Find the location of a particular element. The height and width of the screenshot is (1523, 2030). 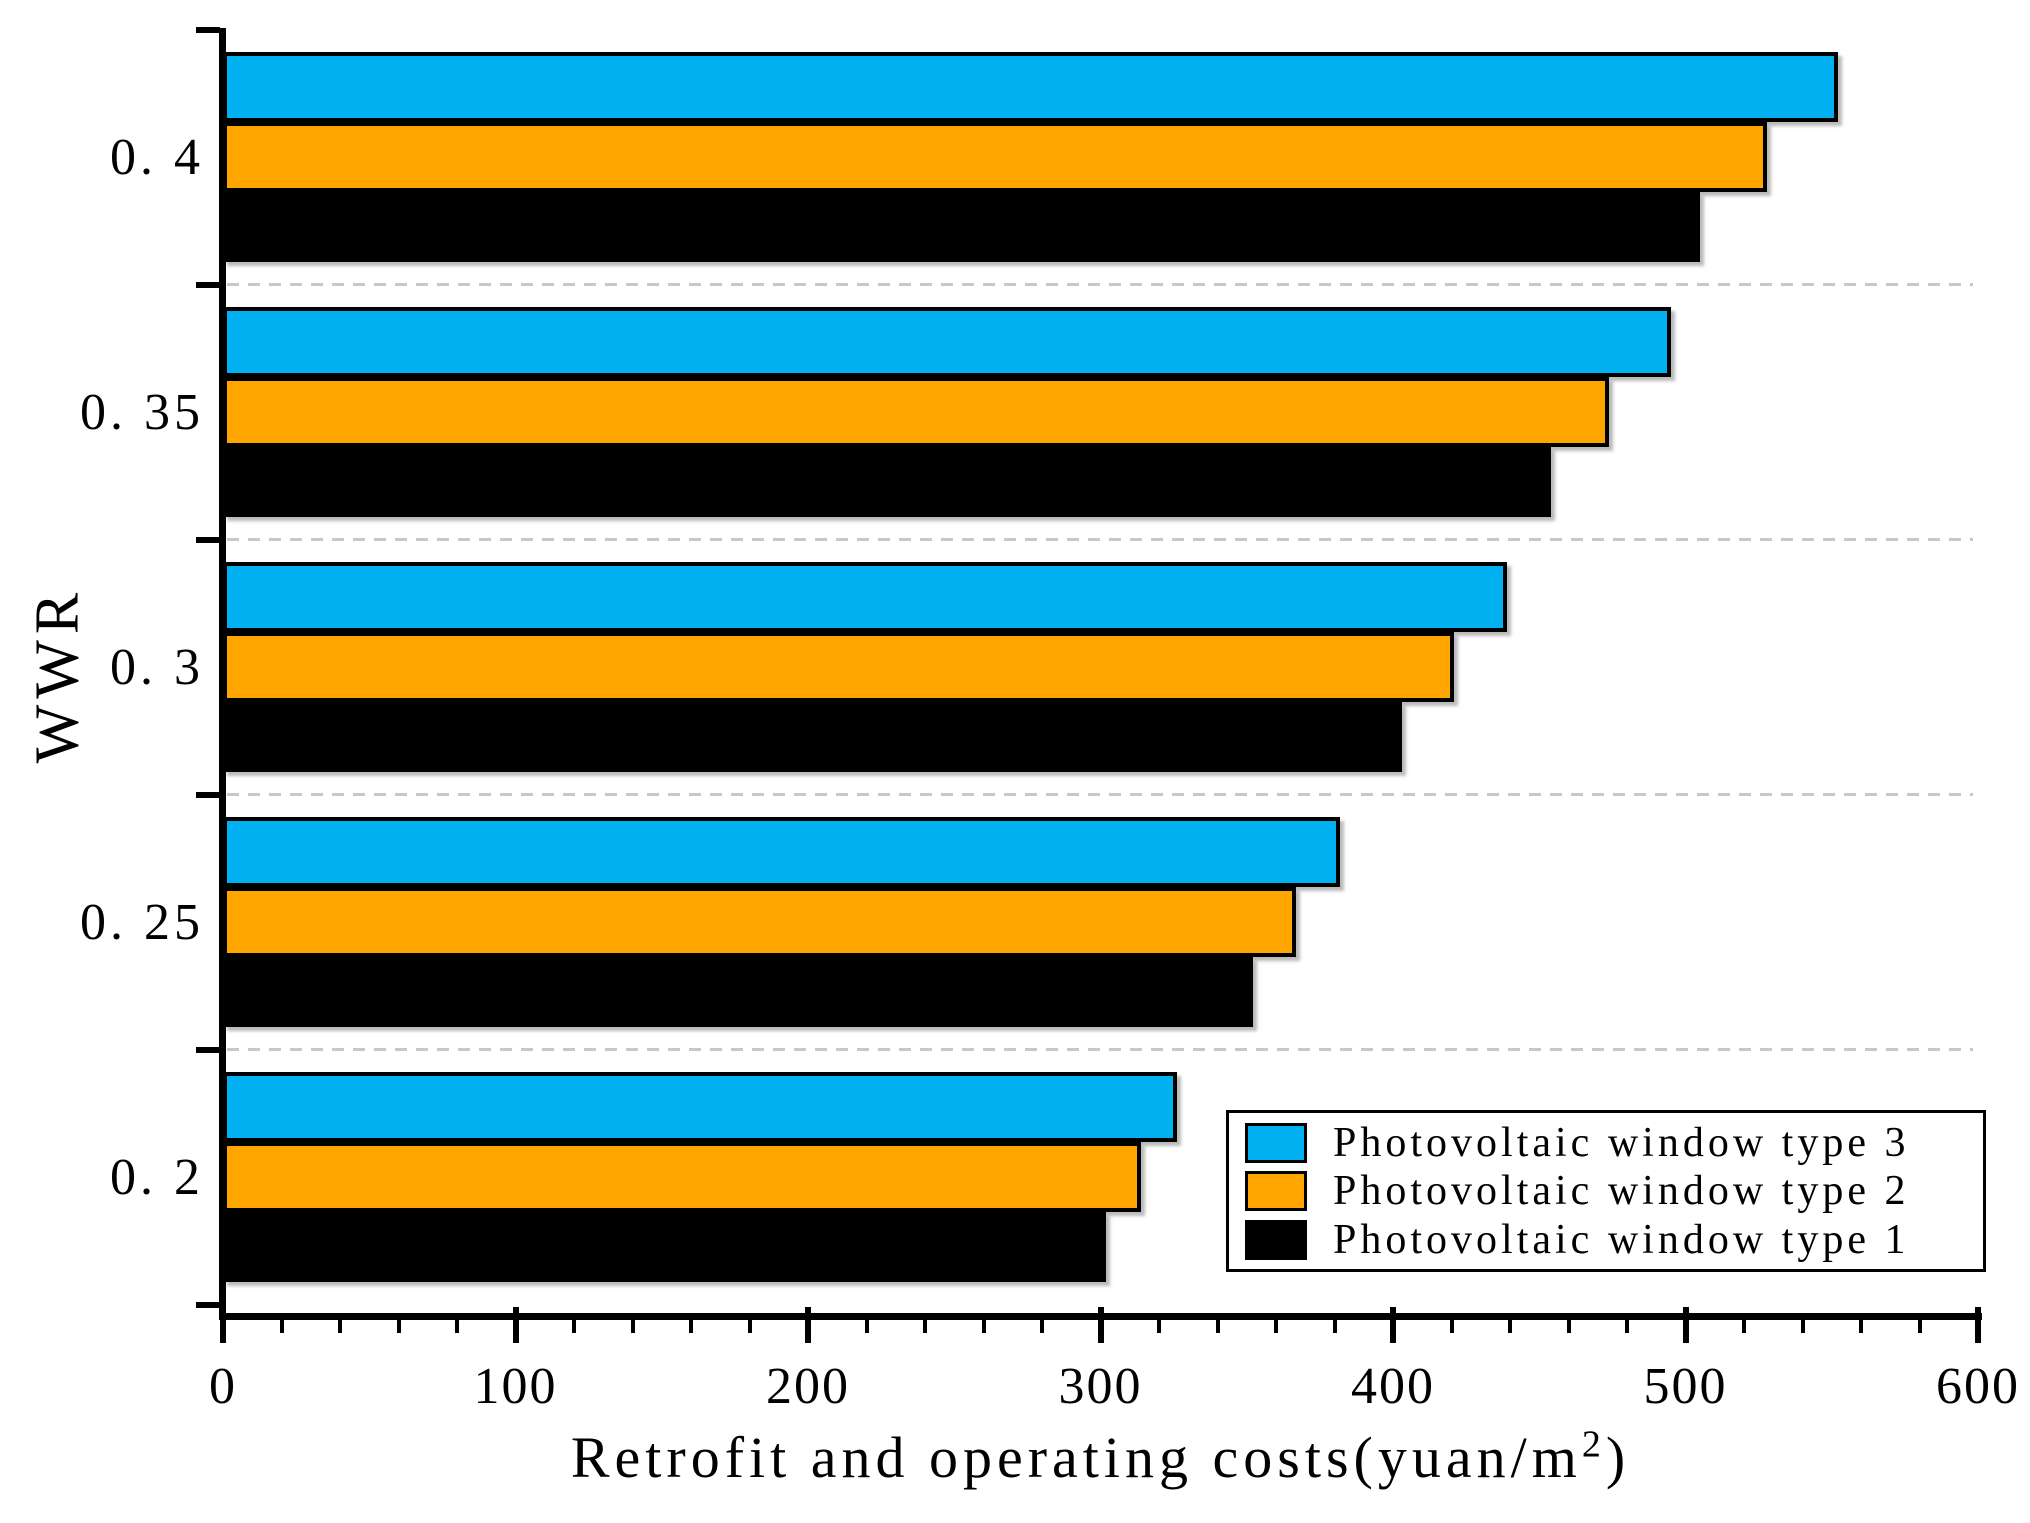

y-tick-label: 0. 4 is located at coordinates (157, 157).